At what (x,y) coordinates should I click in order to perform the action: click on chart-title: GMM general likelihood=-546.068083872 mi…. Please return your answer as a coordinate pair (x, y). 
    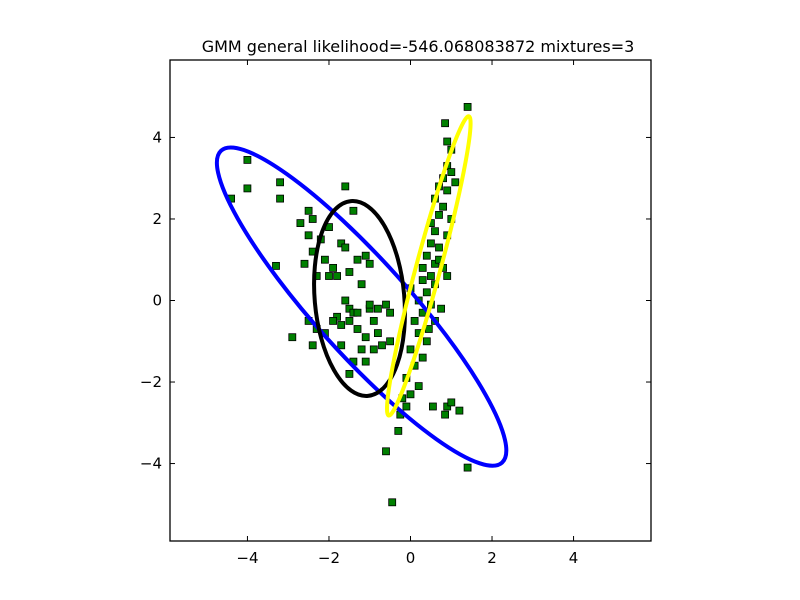
    Looking at the image, I should click on (418, 46).